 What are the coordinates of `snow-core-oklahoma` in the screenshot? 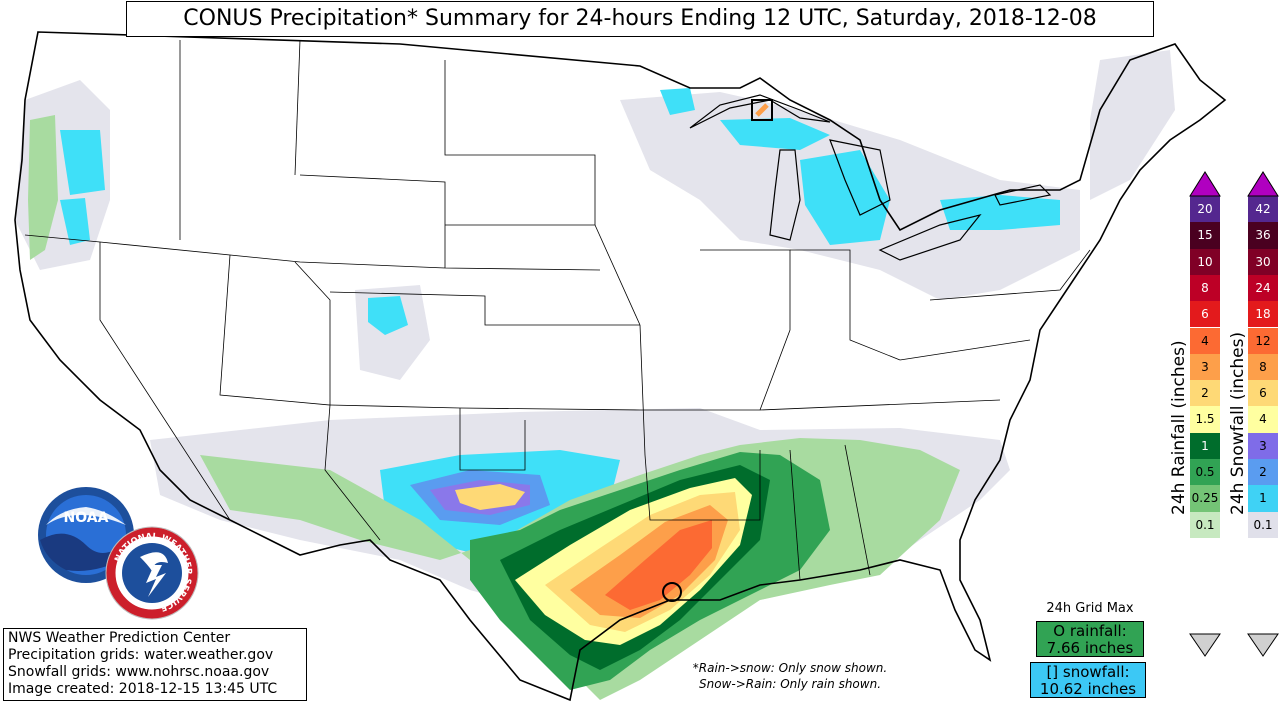 It's located at (490, 497).